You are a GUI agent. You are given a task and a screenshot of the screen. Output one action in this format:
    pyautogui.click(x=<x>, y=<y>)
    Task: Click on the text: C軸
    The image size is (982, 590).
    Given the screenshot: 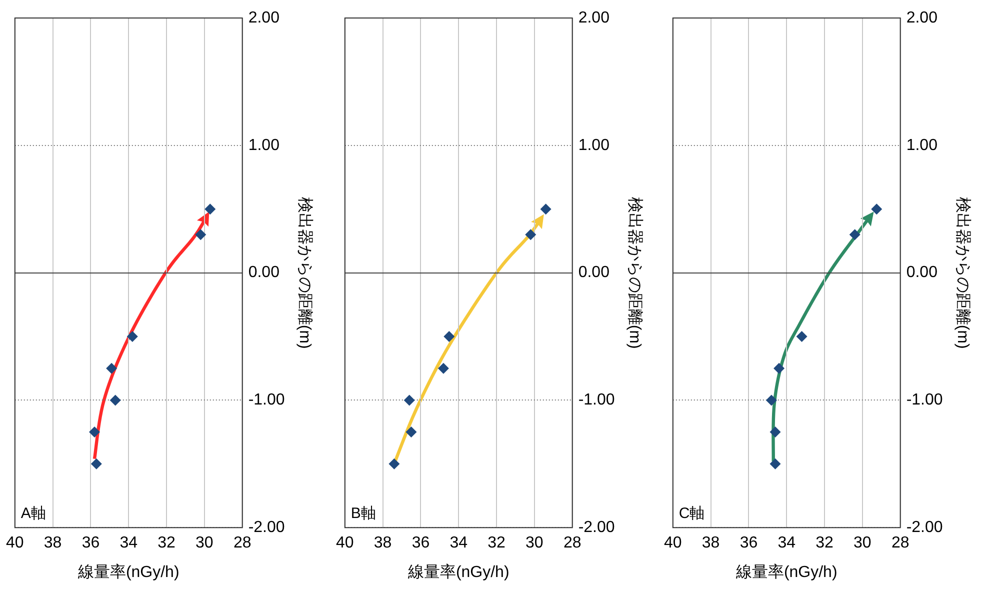 What is the action you would take?
    pyautogui.click(x=691, y=513)
    